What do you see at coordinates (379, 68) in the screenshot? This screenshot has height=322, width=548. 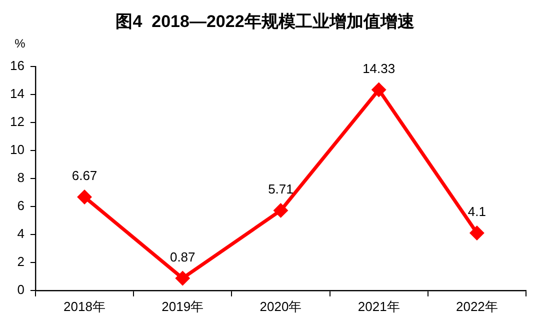 I see `data-label: 14.33` at bounding box center [379, 68].